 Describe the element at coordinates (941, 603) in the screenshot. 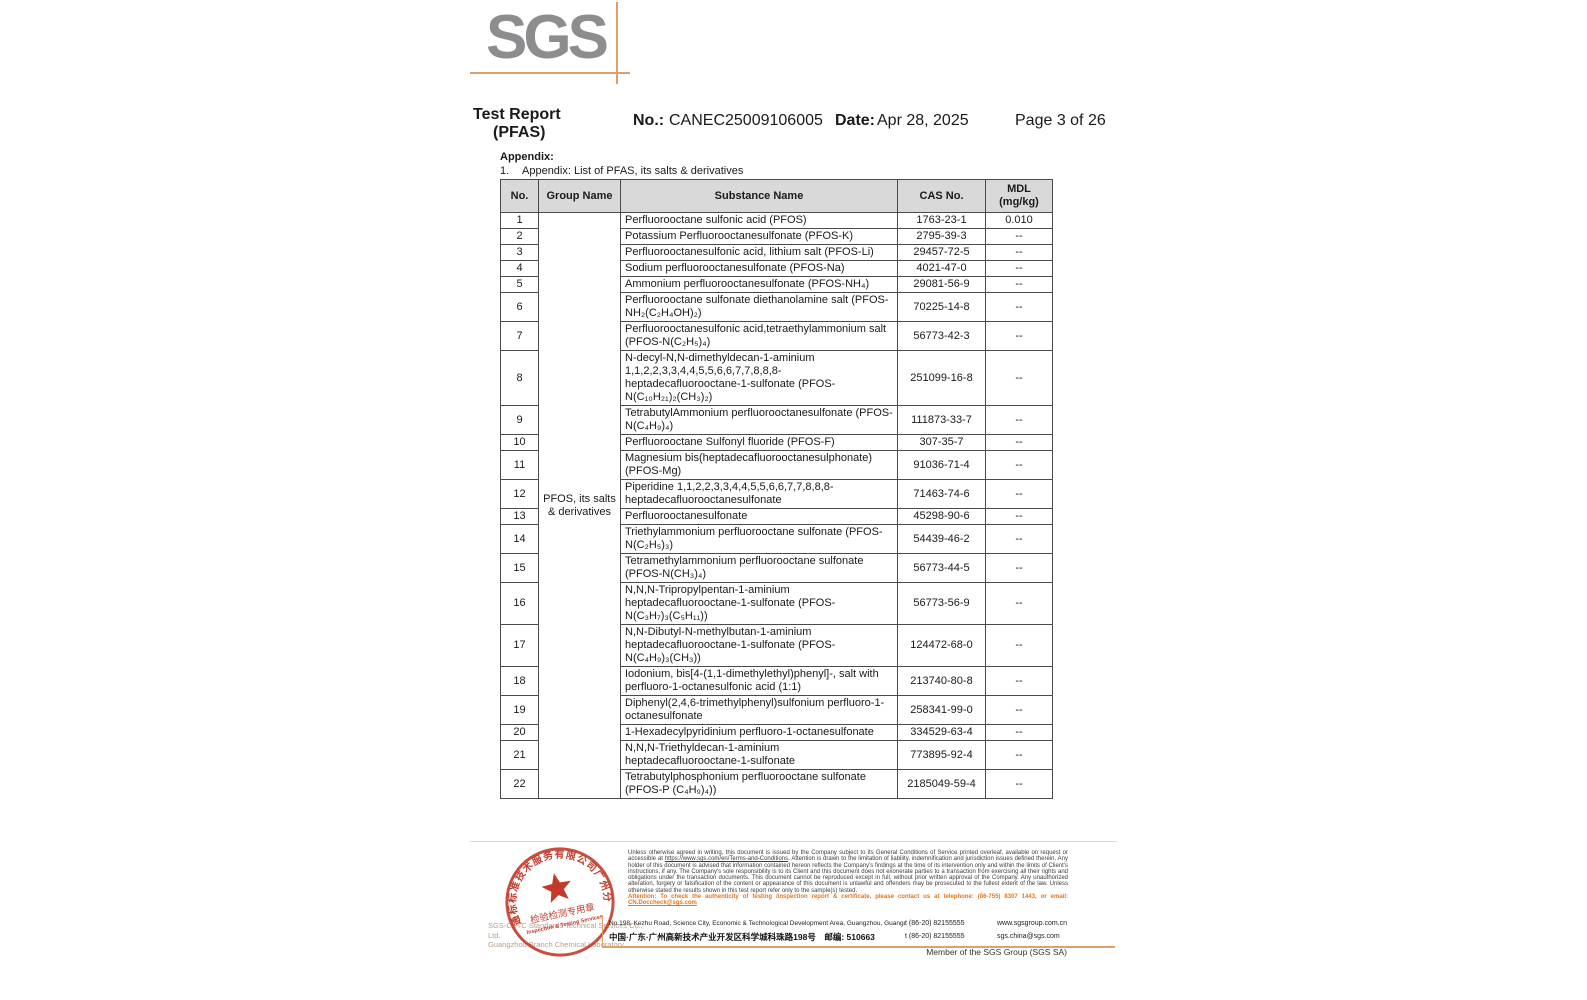

I see `cell-cas-no: 56773-56-9` at that location.